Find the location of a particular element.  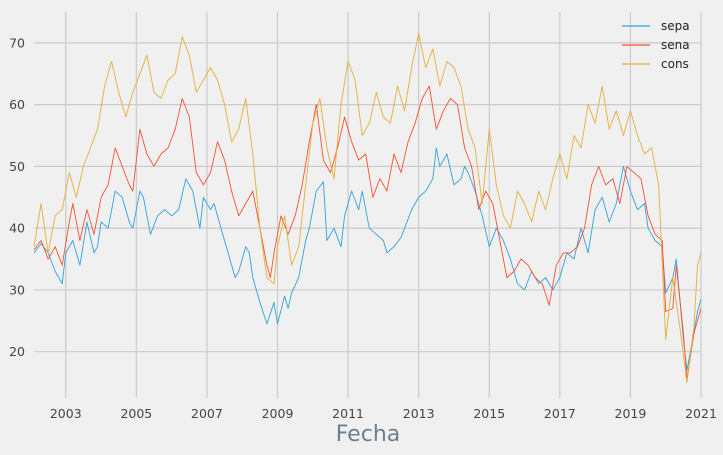

legend-label-cons: cons is located at coordinates (675, 64).